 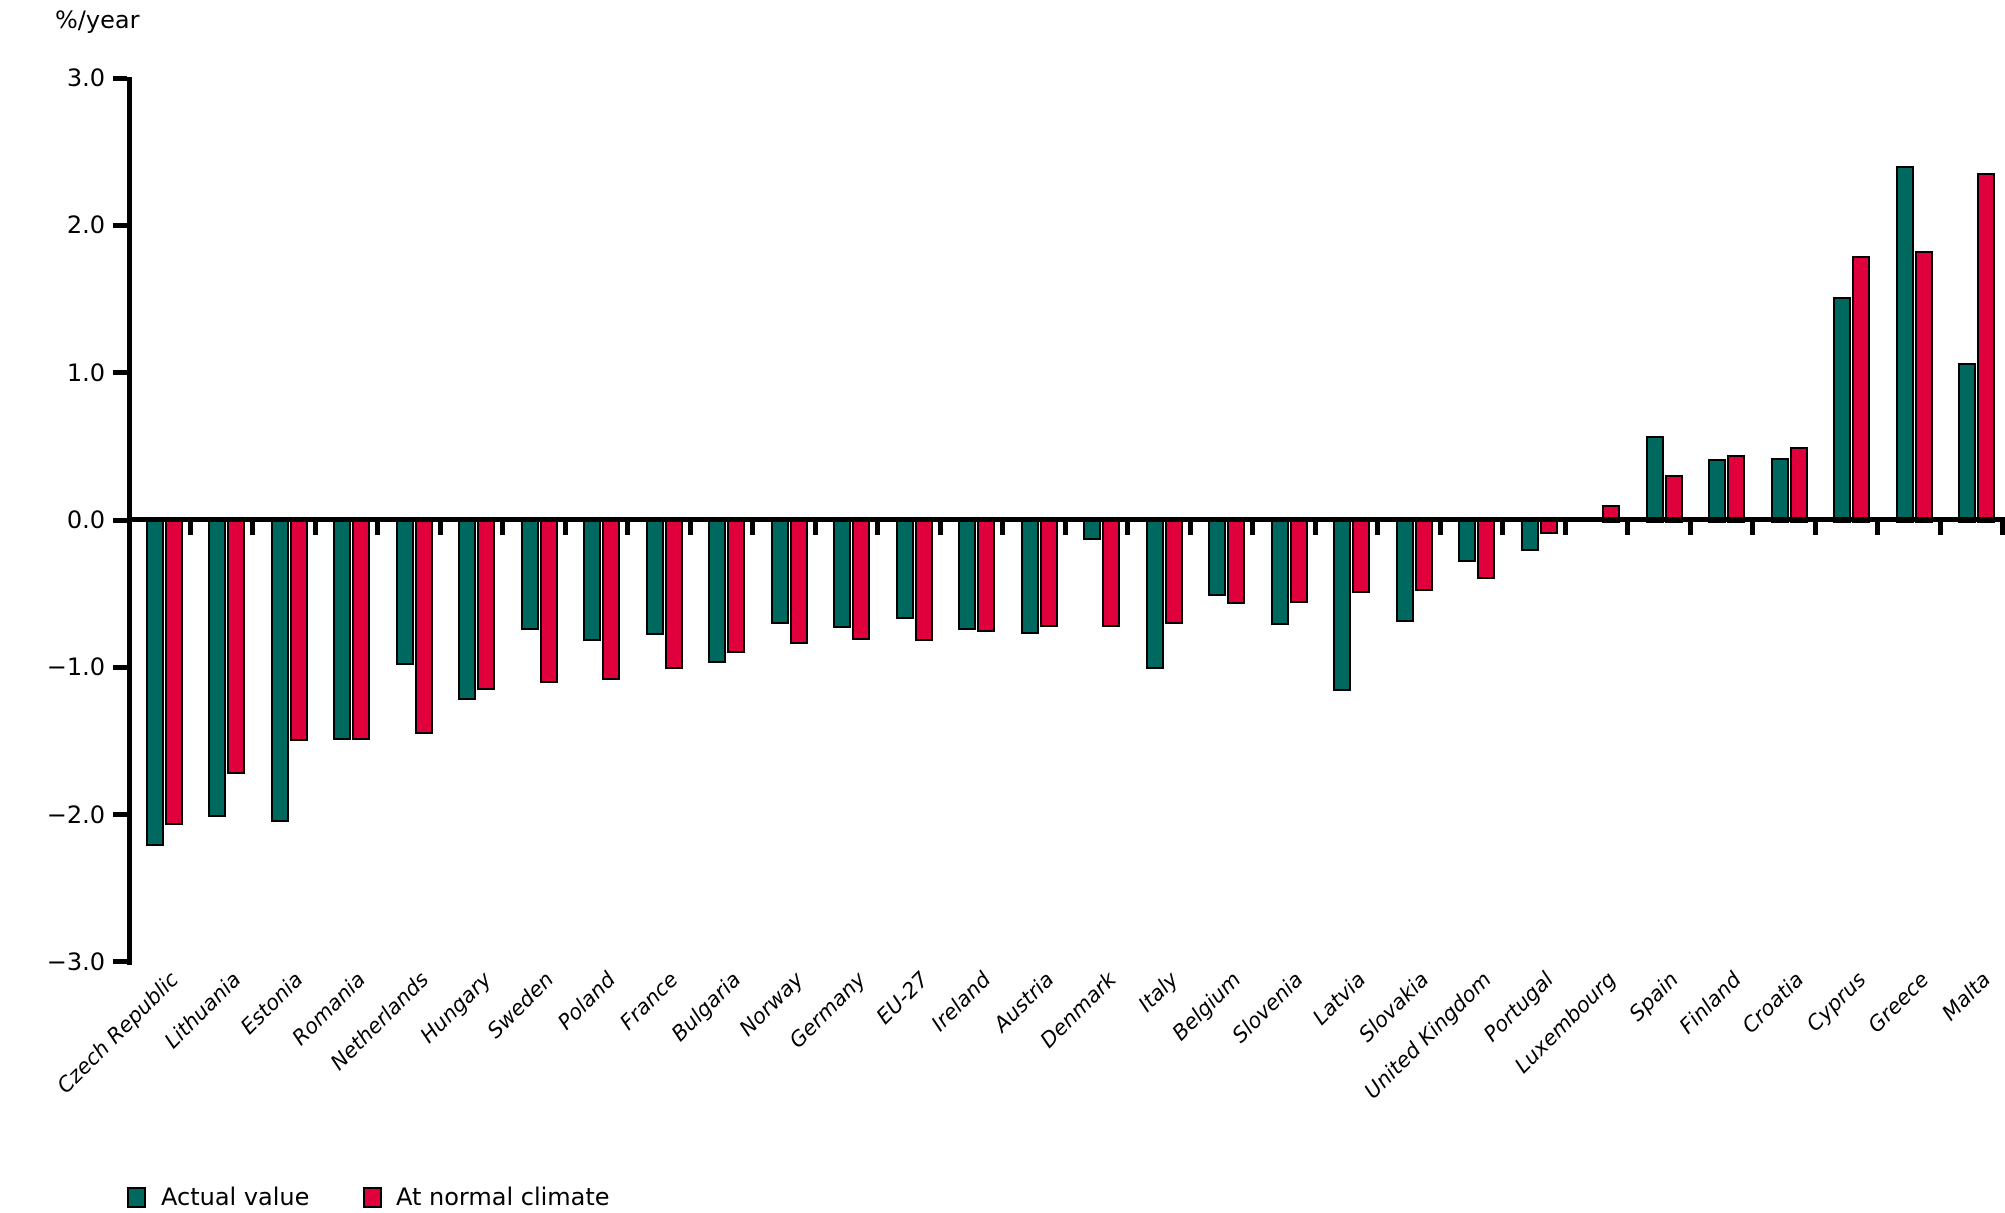 I want to click on bar-at-normal-climate-austria, so click(x=1048, y=572).